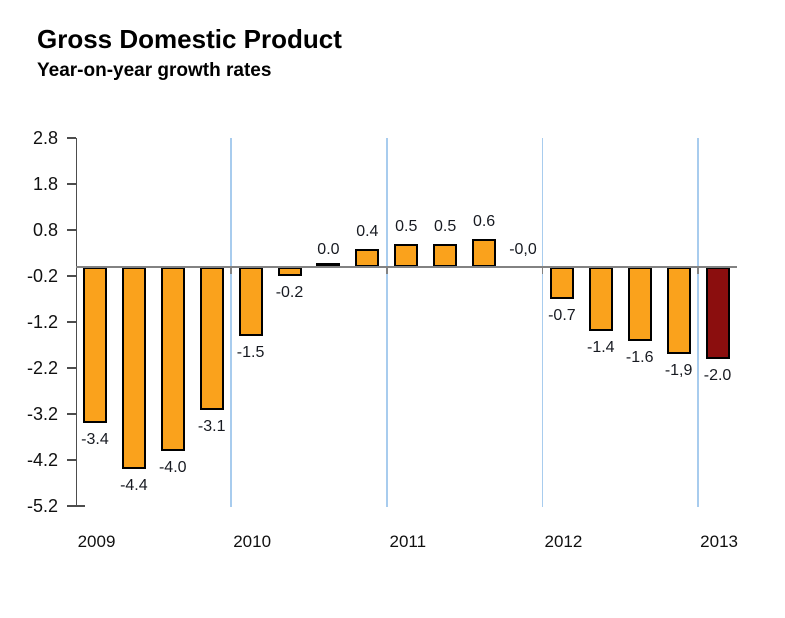  What do you see at coordinates (95, 440) in the screenshot?
I see `bar-value-label: -3.4` at bounding box center [95, 440].